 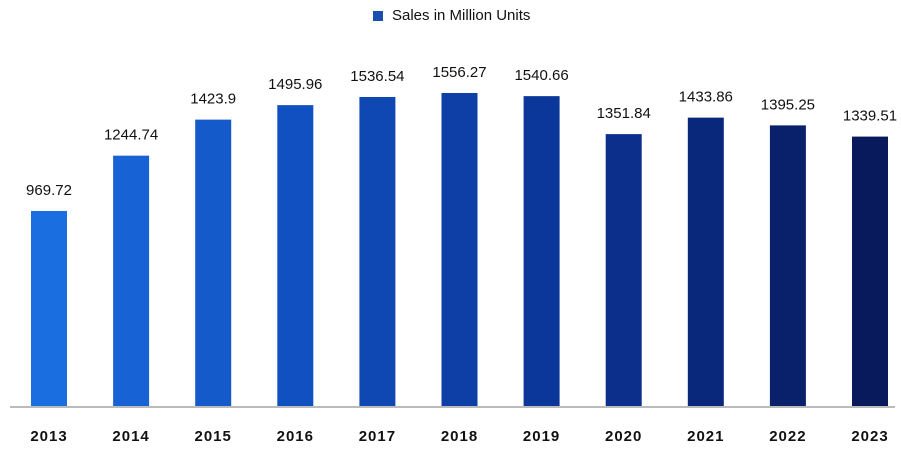 What do you see at coordinates (624, 113) in the screenshot?
I see `data-label: 1351.84` at bounding box center [624, 113].